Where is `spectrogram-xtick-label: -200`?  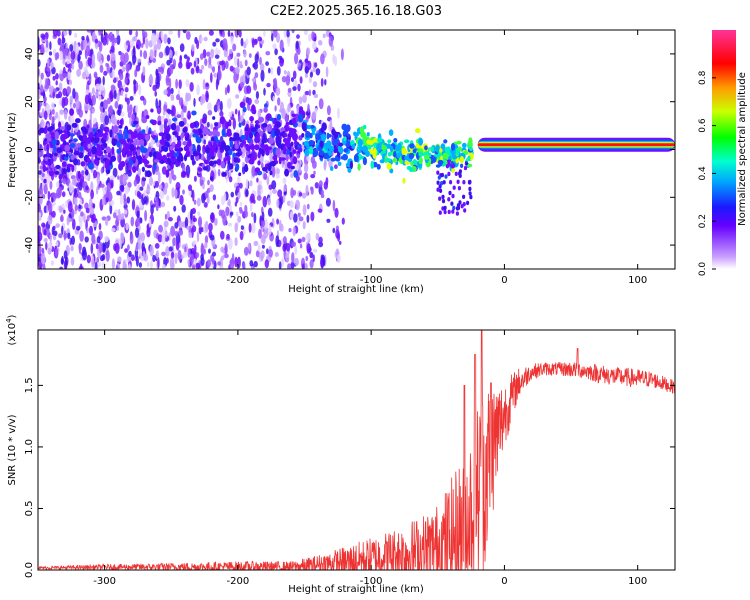 spectrogram-xtick-label: -200 is located at coordinates (238, 280).